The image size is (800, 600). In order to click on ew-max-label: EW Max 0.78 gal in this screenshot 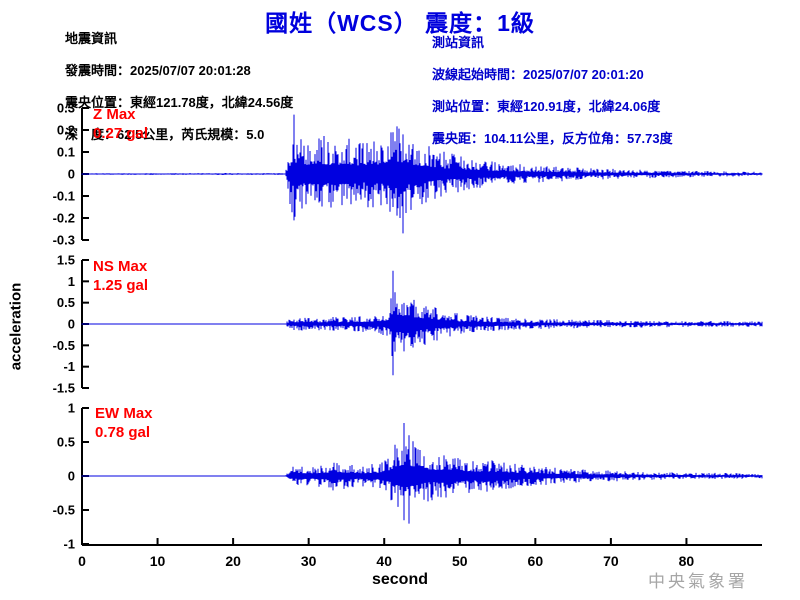, I will do `click(124, 423)`.